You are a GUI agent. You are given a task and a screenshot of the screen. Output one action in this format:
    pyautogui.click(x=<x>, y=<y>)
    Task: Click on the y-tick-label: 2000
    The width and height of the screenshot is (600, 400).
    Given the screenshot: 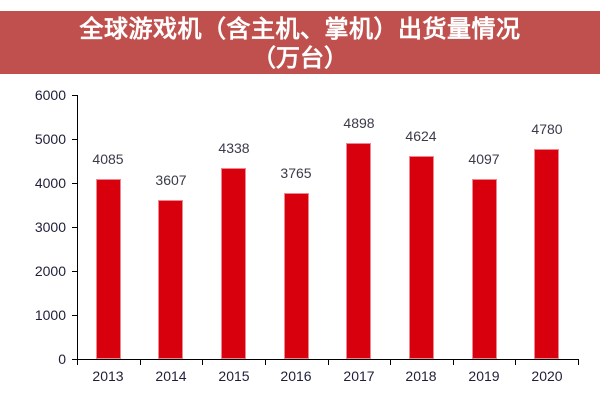 What is the action you would take?
    pyautogui.click(x=50, y=271)
    